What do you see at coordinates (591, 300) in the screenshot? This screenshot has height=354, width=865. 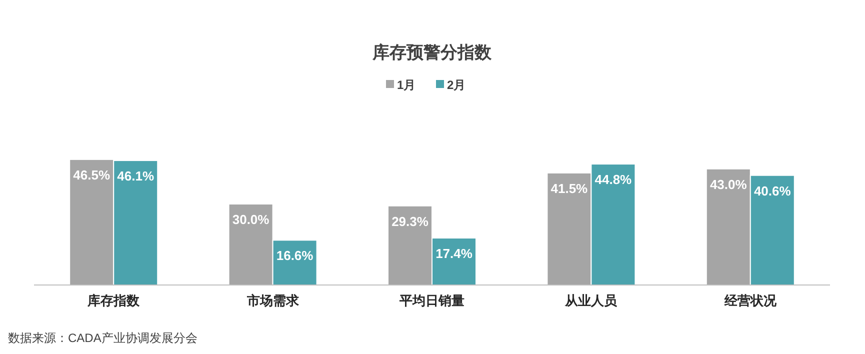 I see `x-tick-label: 从业人员` at bounding box center [591, 300].